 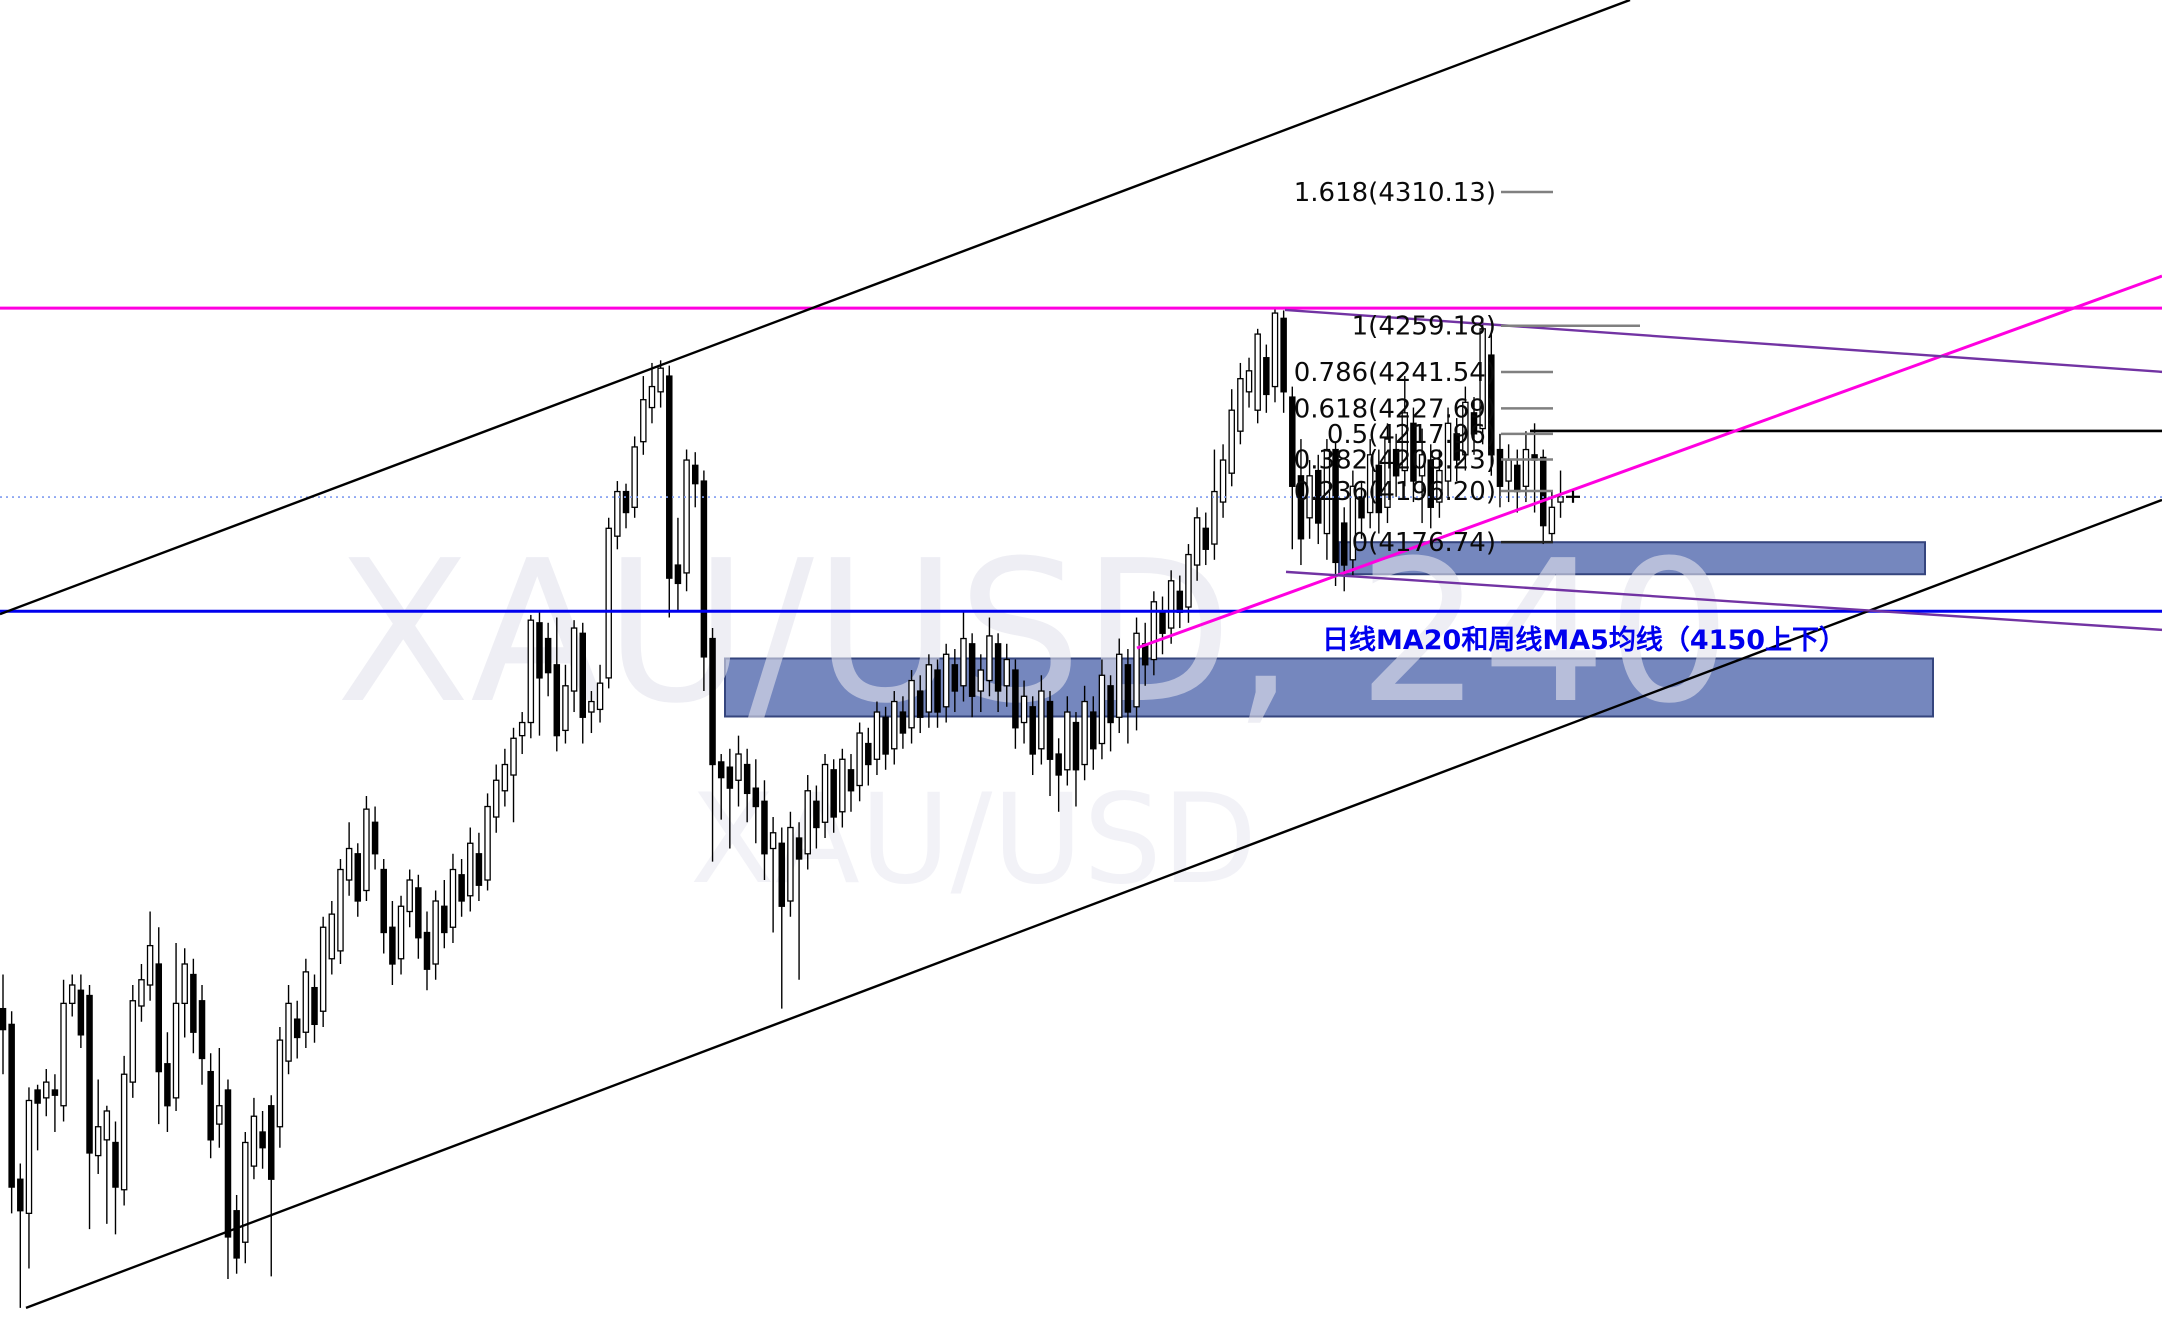 I want to click on fib-level-label-0: 0(4176.74), so click(x=1424, y=543).